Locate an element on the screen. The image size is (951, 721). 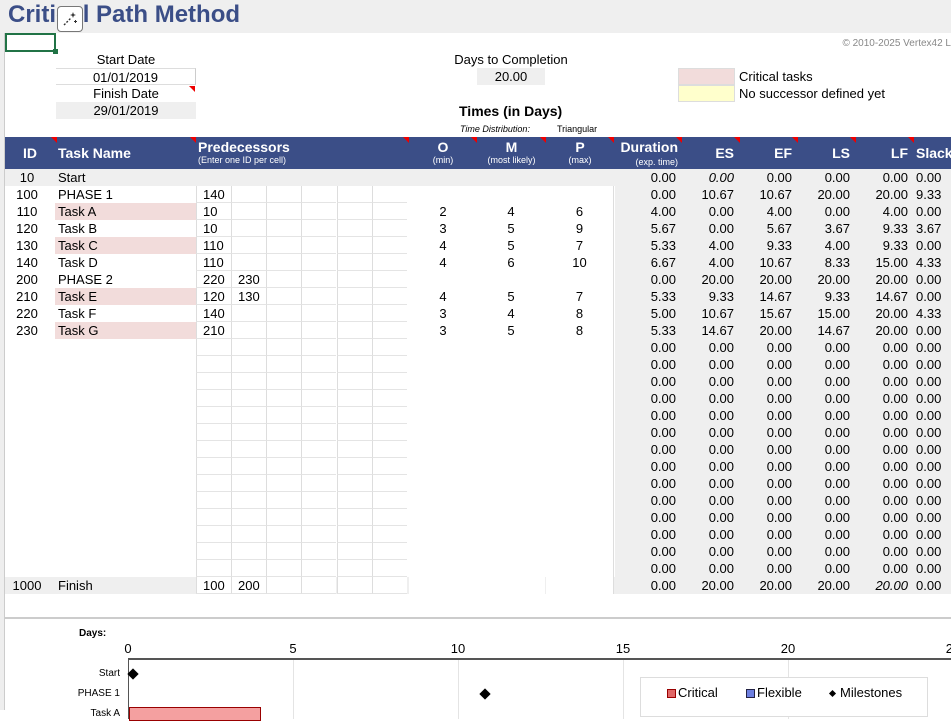
predecessor-cell: 120 is located at coordinates (213, 296).